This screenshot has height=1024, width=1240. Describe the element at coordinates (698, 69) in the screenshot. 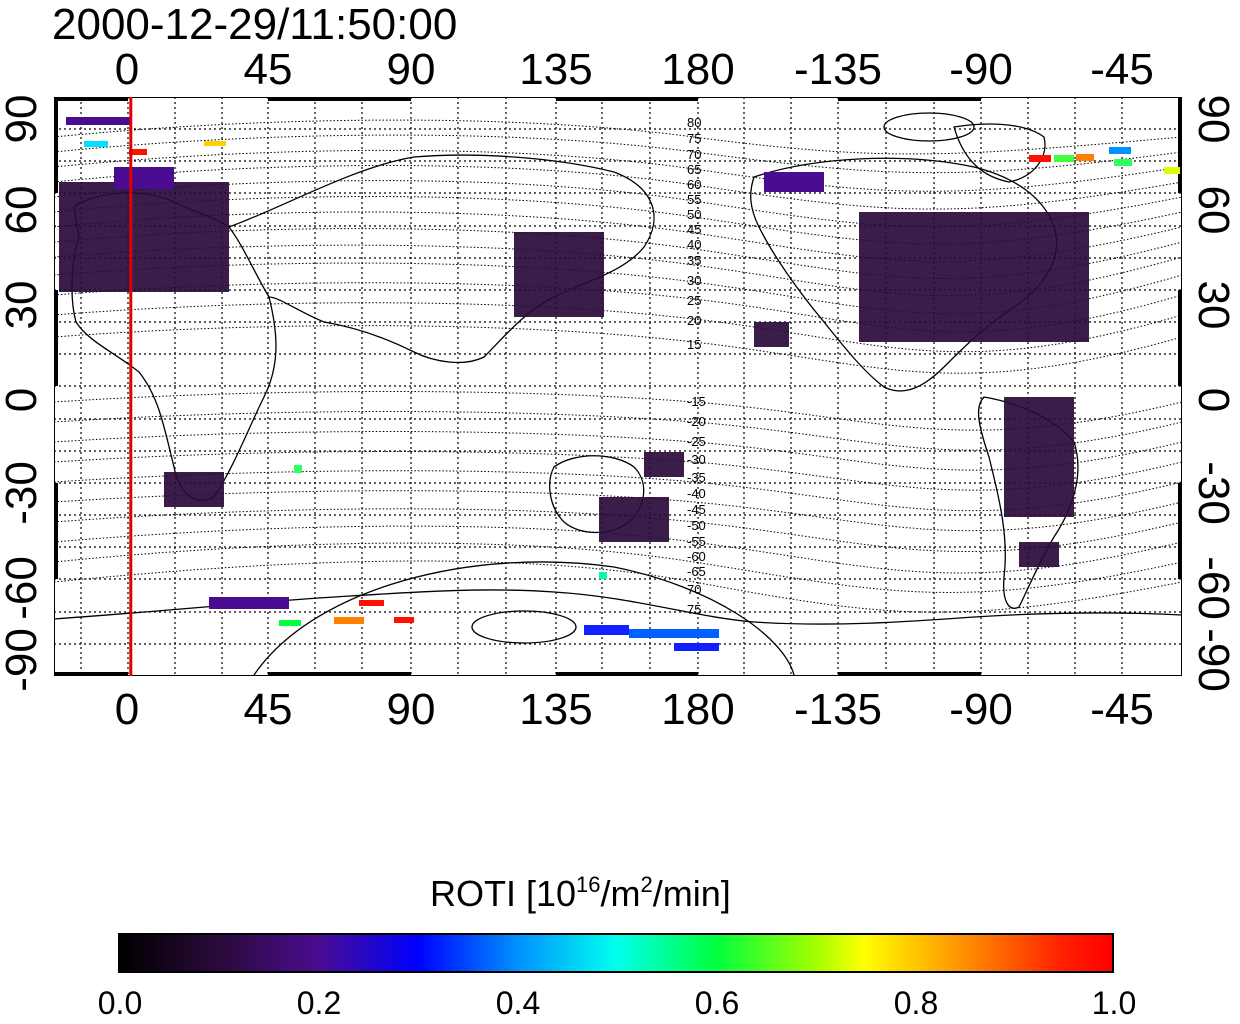

I see `top-tick-180: 180` at that location.